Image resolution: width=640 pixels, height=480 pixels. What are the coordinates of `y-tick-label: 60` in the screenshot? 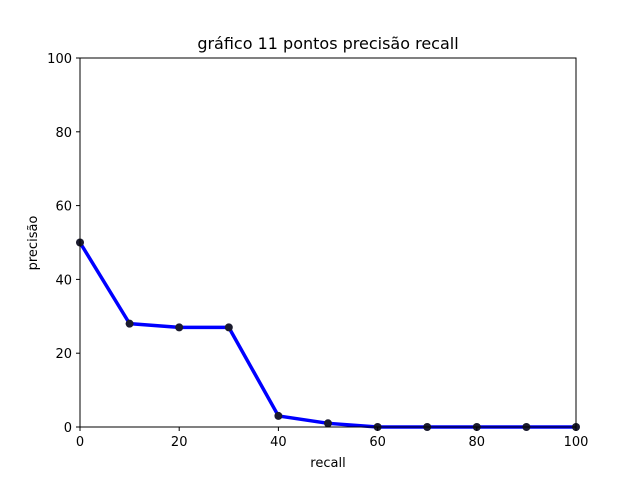 It's located at (63, 207).